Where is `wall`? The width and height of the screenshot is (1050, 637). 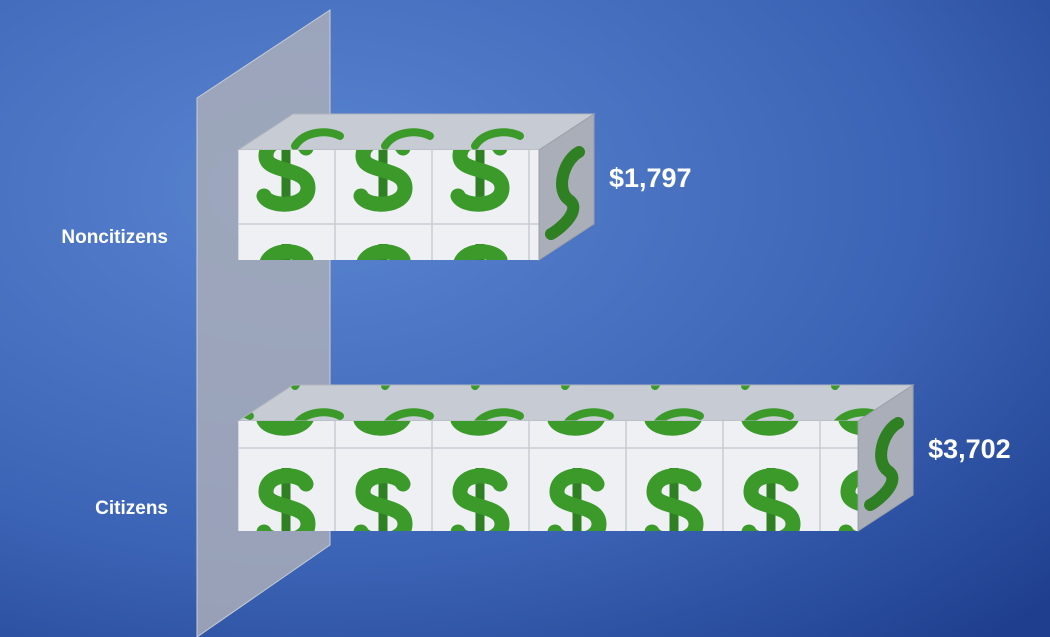 wall is located at coordinates (263, 323).